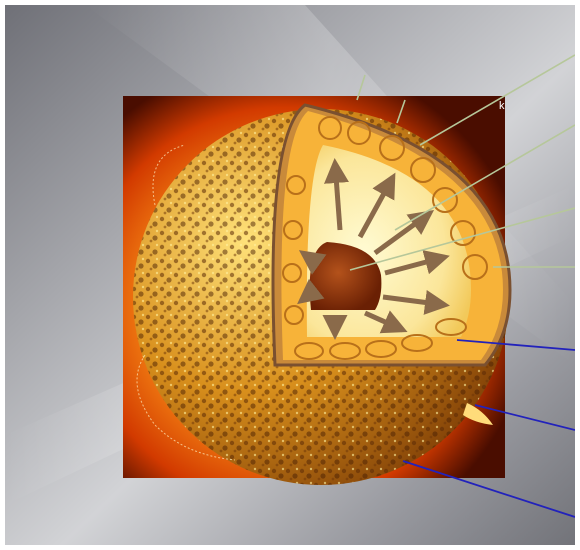  I want to click on solar-prominence, so click(478, 414).